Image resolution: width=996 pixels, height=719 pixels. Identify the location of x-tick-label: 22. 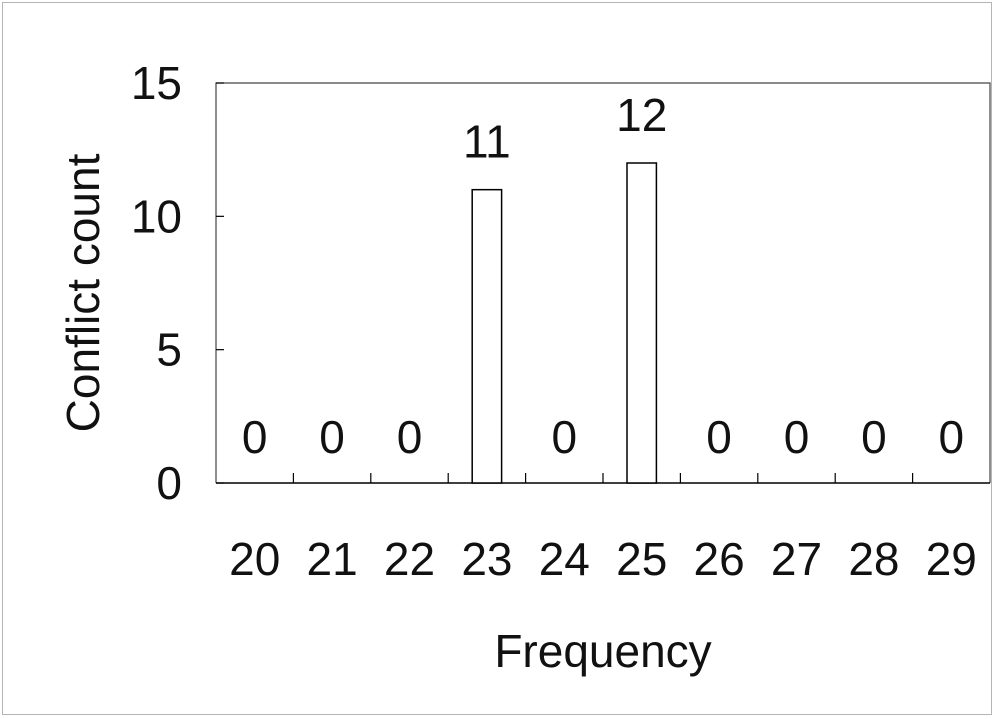
(409, 559).